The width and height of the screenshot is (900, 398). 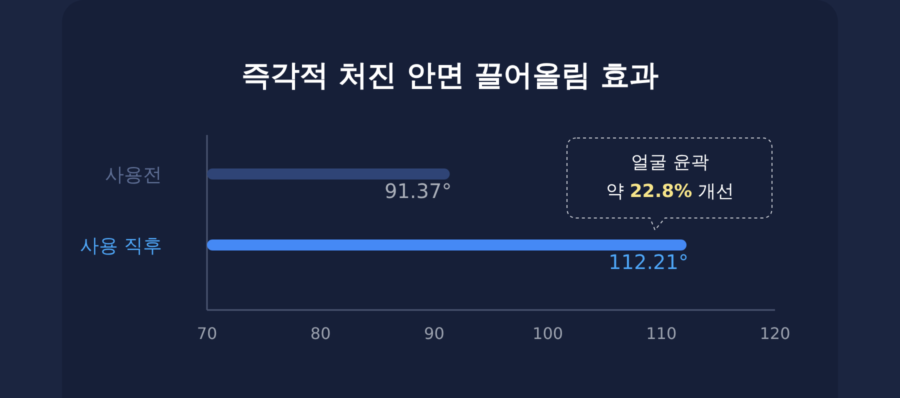 What do you see at coordinates (775, 333) in the screenshot?
I see `x-tick-label: 120` at bounding box center [775, 333].